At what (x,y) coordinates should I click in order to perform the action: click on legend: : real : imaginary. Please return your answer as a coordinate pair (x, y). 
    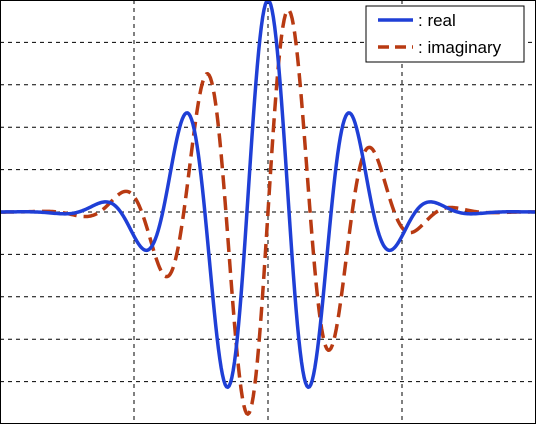
    Looking at the image, I should click on (445, 34).